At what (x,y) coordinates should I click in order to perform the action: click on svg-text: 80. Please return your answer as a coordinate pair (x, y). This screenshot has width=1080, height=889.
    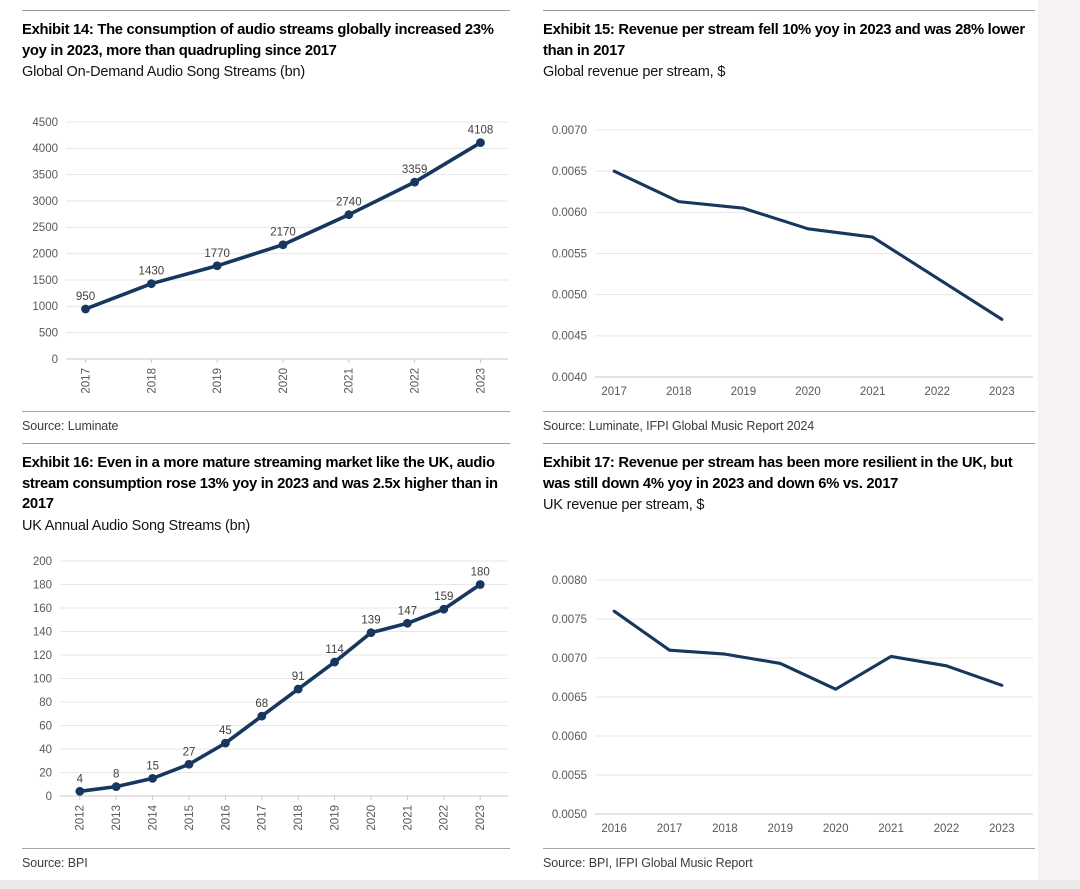
    Looking at the image, I should click on (45, 703).